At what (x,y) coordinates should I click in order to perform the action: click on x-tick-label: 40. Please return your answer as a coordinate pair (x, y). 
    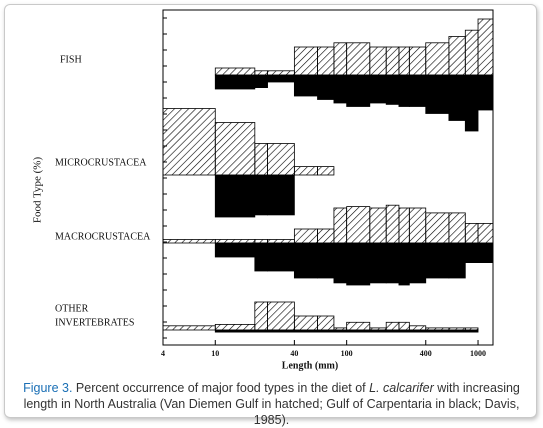
    Looking at the image, I should click on (294, 353).